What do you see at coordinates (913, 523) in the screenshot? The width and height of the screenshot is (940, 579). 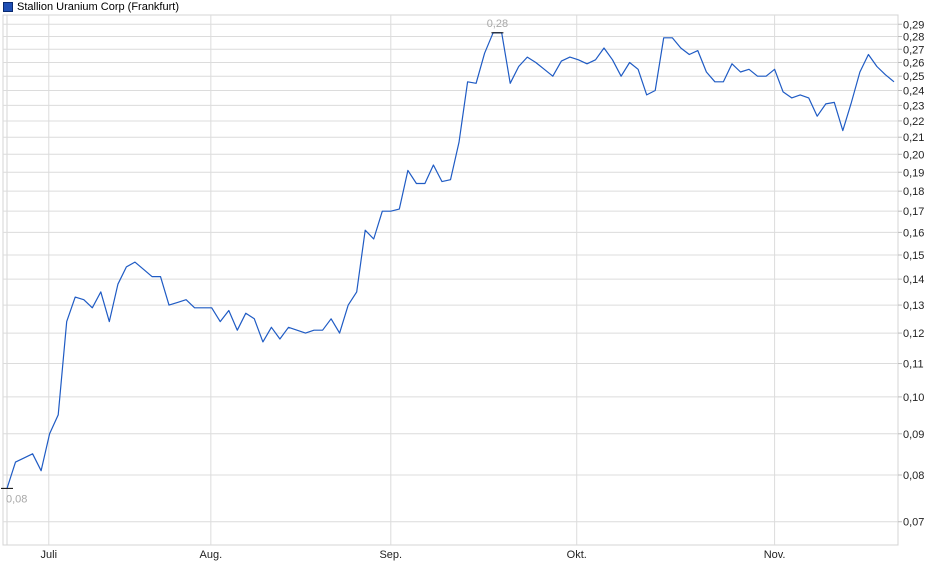 I see `y-tick-label: 0,07` at bounding box center [913, 523].